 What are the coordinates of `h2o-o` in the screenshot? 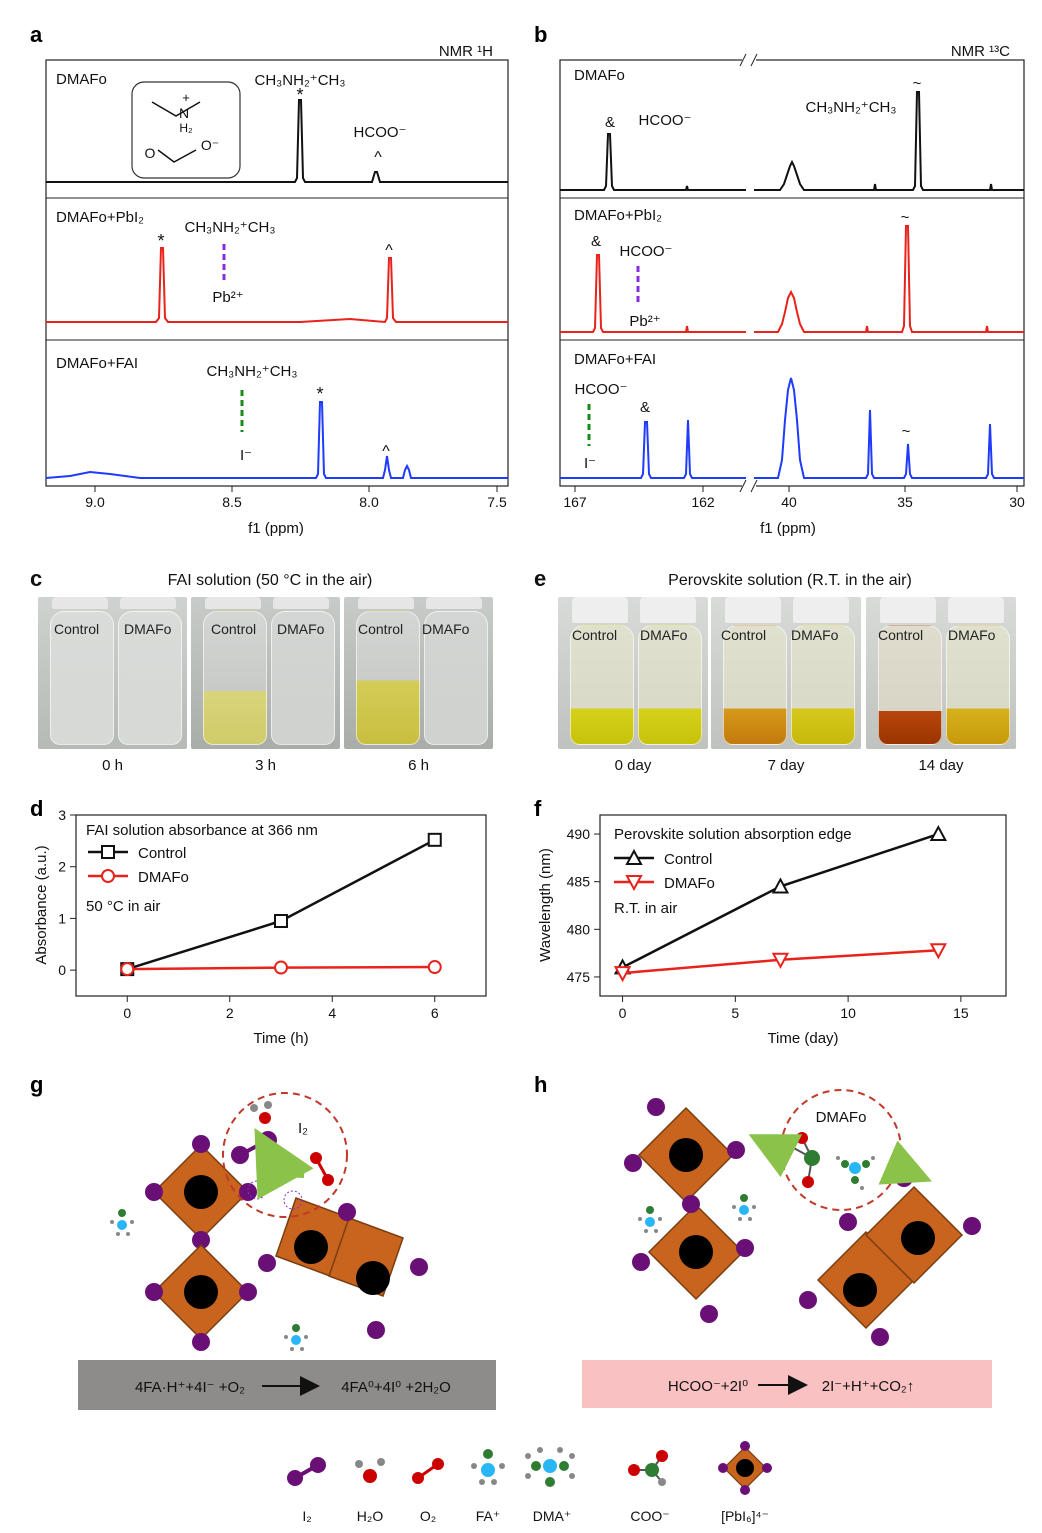 It's located at (265, 1118).